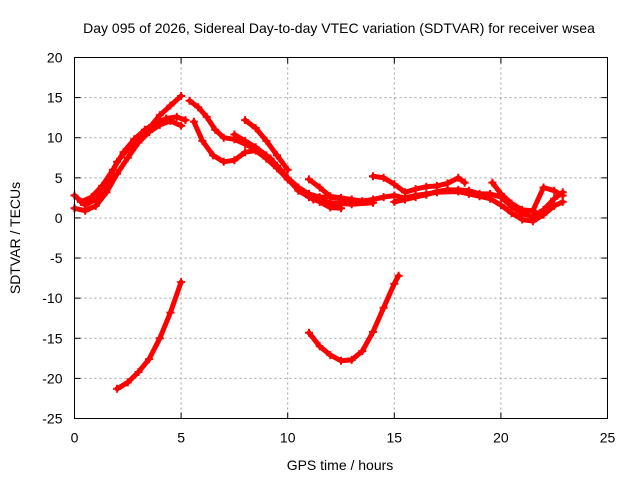 The width and height of the screenshot is (640, 480). Describe the element at coordinates (340, 465) in the screenshot. I see `x-axis-title: GPS time / hours` at that location.